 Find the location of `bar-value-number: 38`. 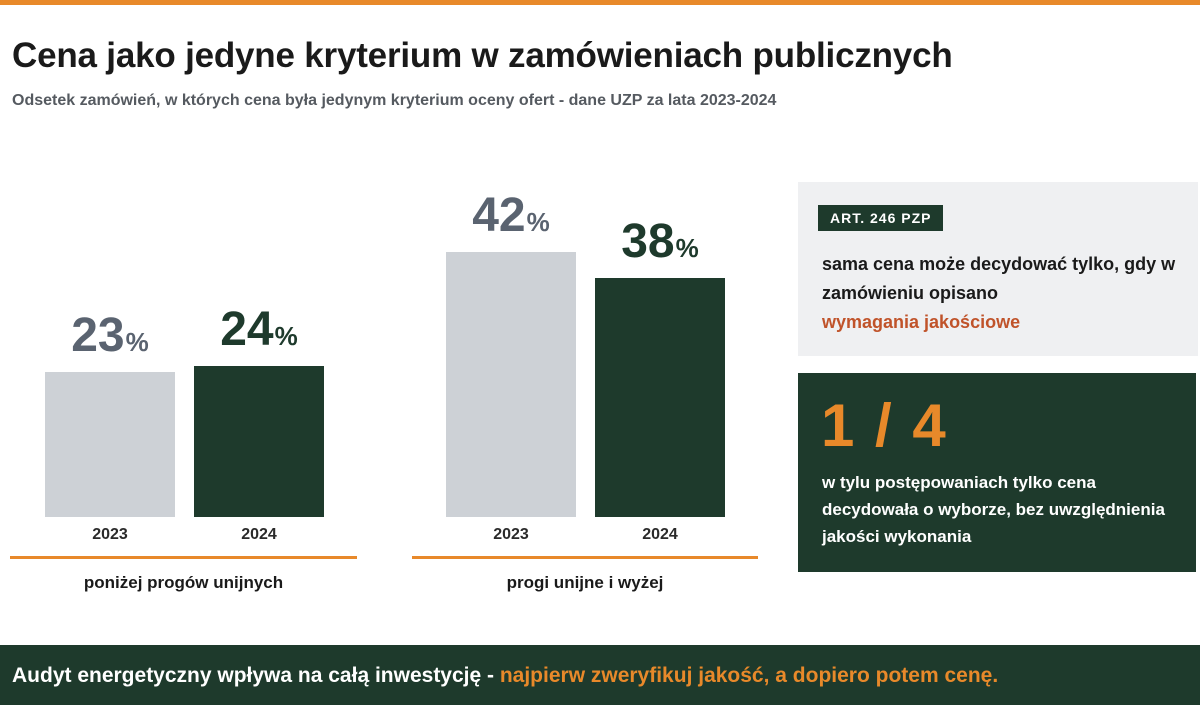

bar-value-number: 38 is located at coordinates (648, 241).